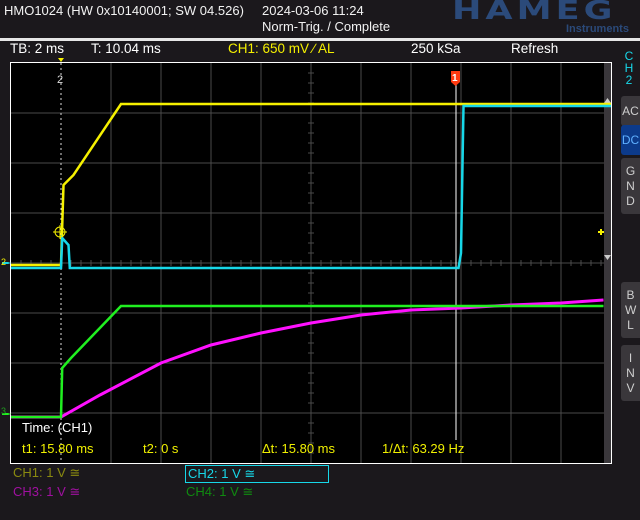 The width and height of the screenshot is (640, 520). I want to click on ch3-label: CH3: 1 V ≅, so click(47, 491).